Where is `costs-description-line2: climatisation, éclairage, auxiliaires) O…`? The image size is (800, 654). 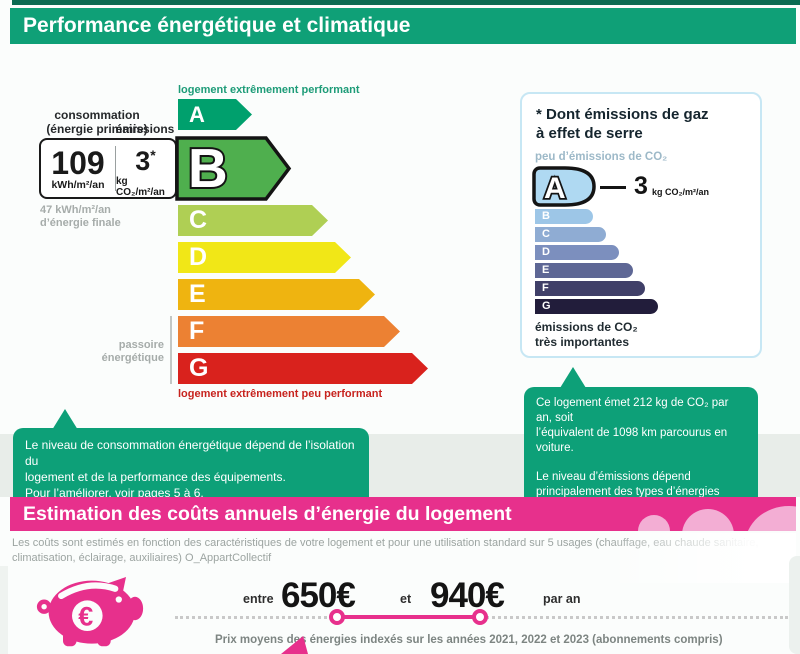 costs-description-line2: climatisation, éclairage, auxiliaires) O… is located at coordinates (142, 558).